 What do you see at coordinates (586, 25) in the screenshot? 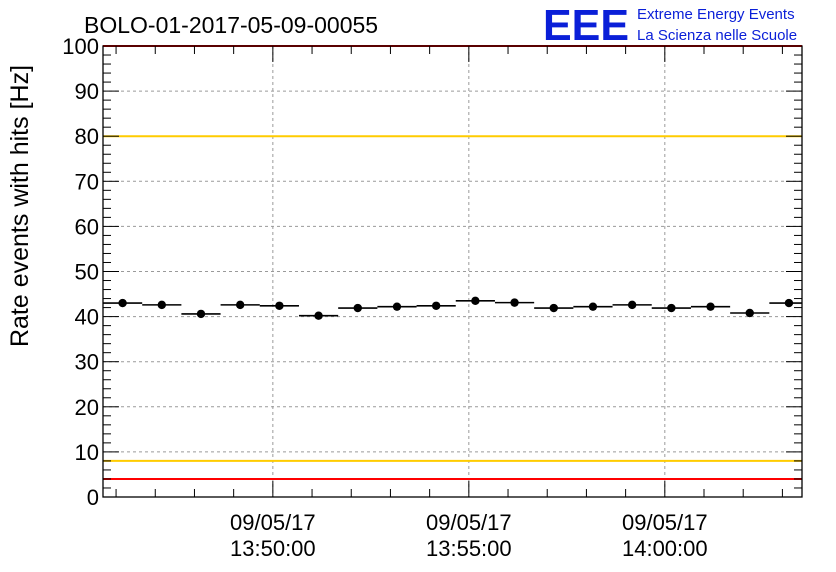
I see `logo-mark: EEE` at bounding box center [586, 25].